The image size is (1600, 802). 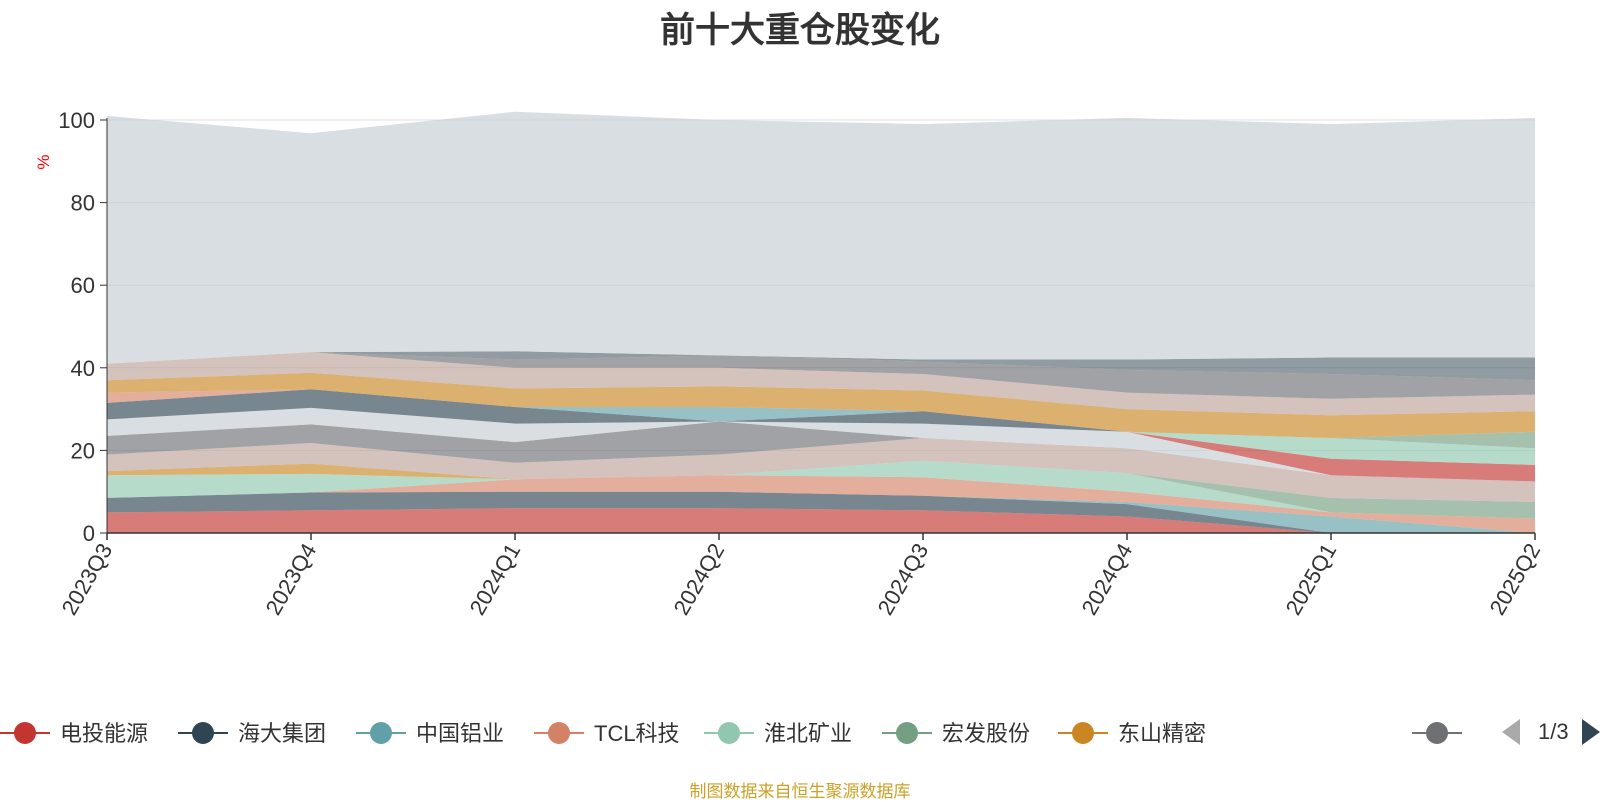 What do you see at coordinates (903, 579) in the screenshot?
I see `x-tick-label: 2024Q3` at bounding box center [903, 579].